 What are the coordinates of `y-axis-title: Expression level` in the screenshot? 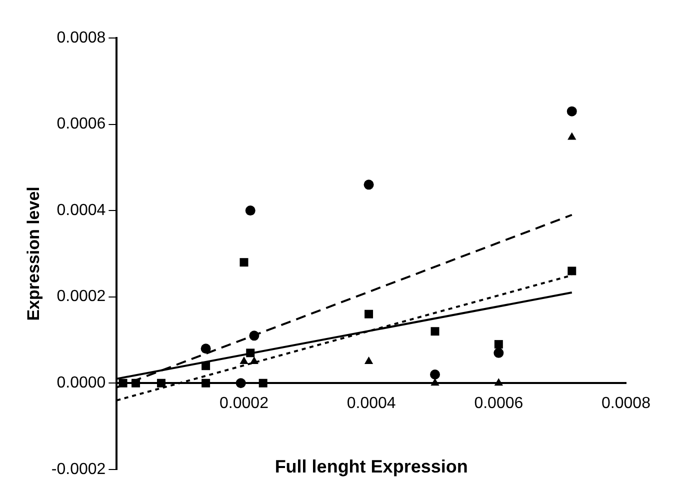 It's located at (33, 253).